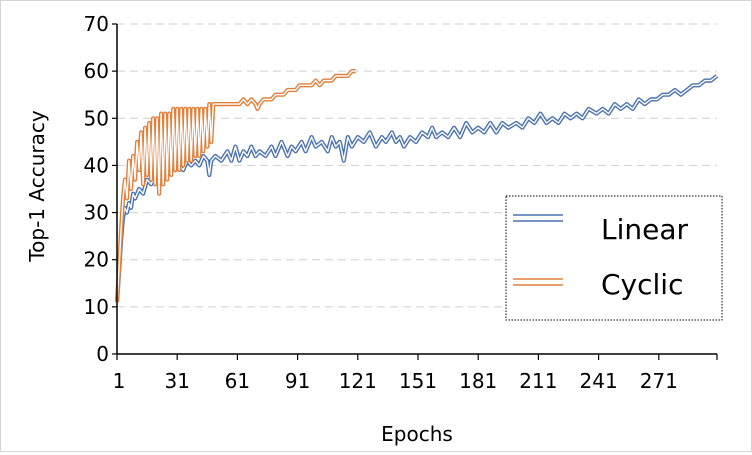 The width and height of the screenshot is (752, 455). Describe the element at coordinates (237, 381) in the screenshot. I see `x-tick-label: 61` at that location.